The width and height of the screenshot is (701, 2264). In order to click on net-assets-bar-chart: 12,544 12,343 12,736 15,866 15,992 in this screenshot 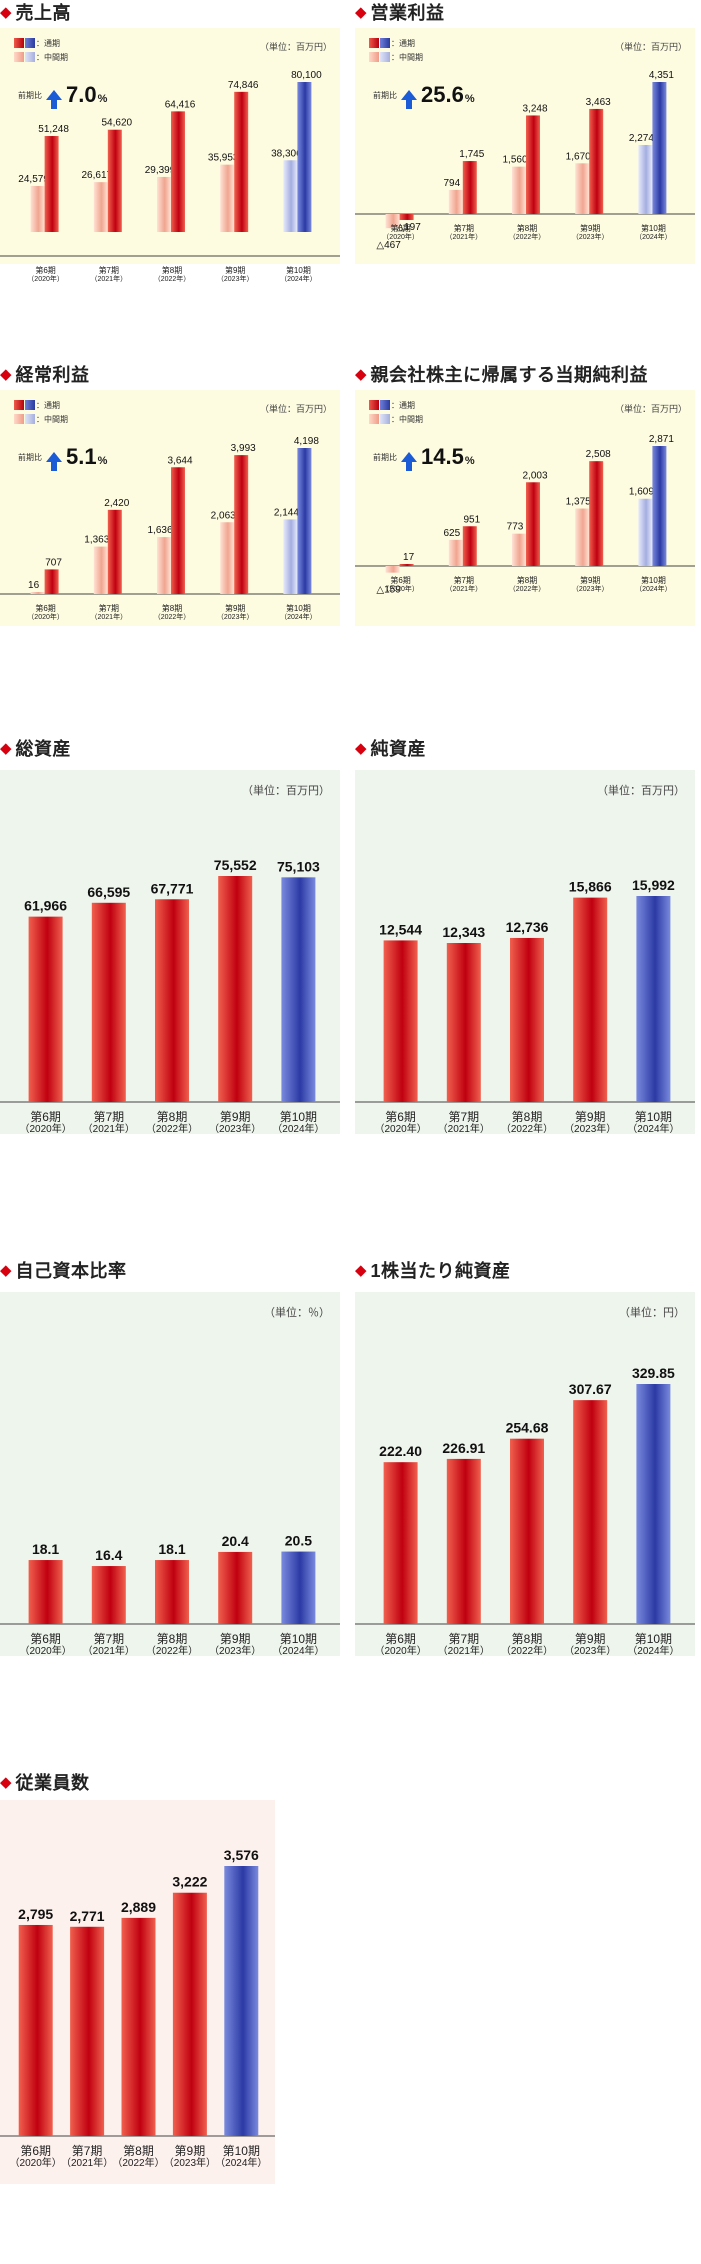, I will do `click(525, 990)`.